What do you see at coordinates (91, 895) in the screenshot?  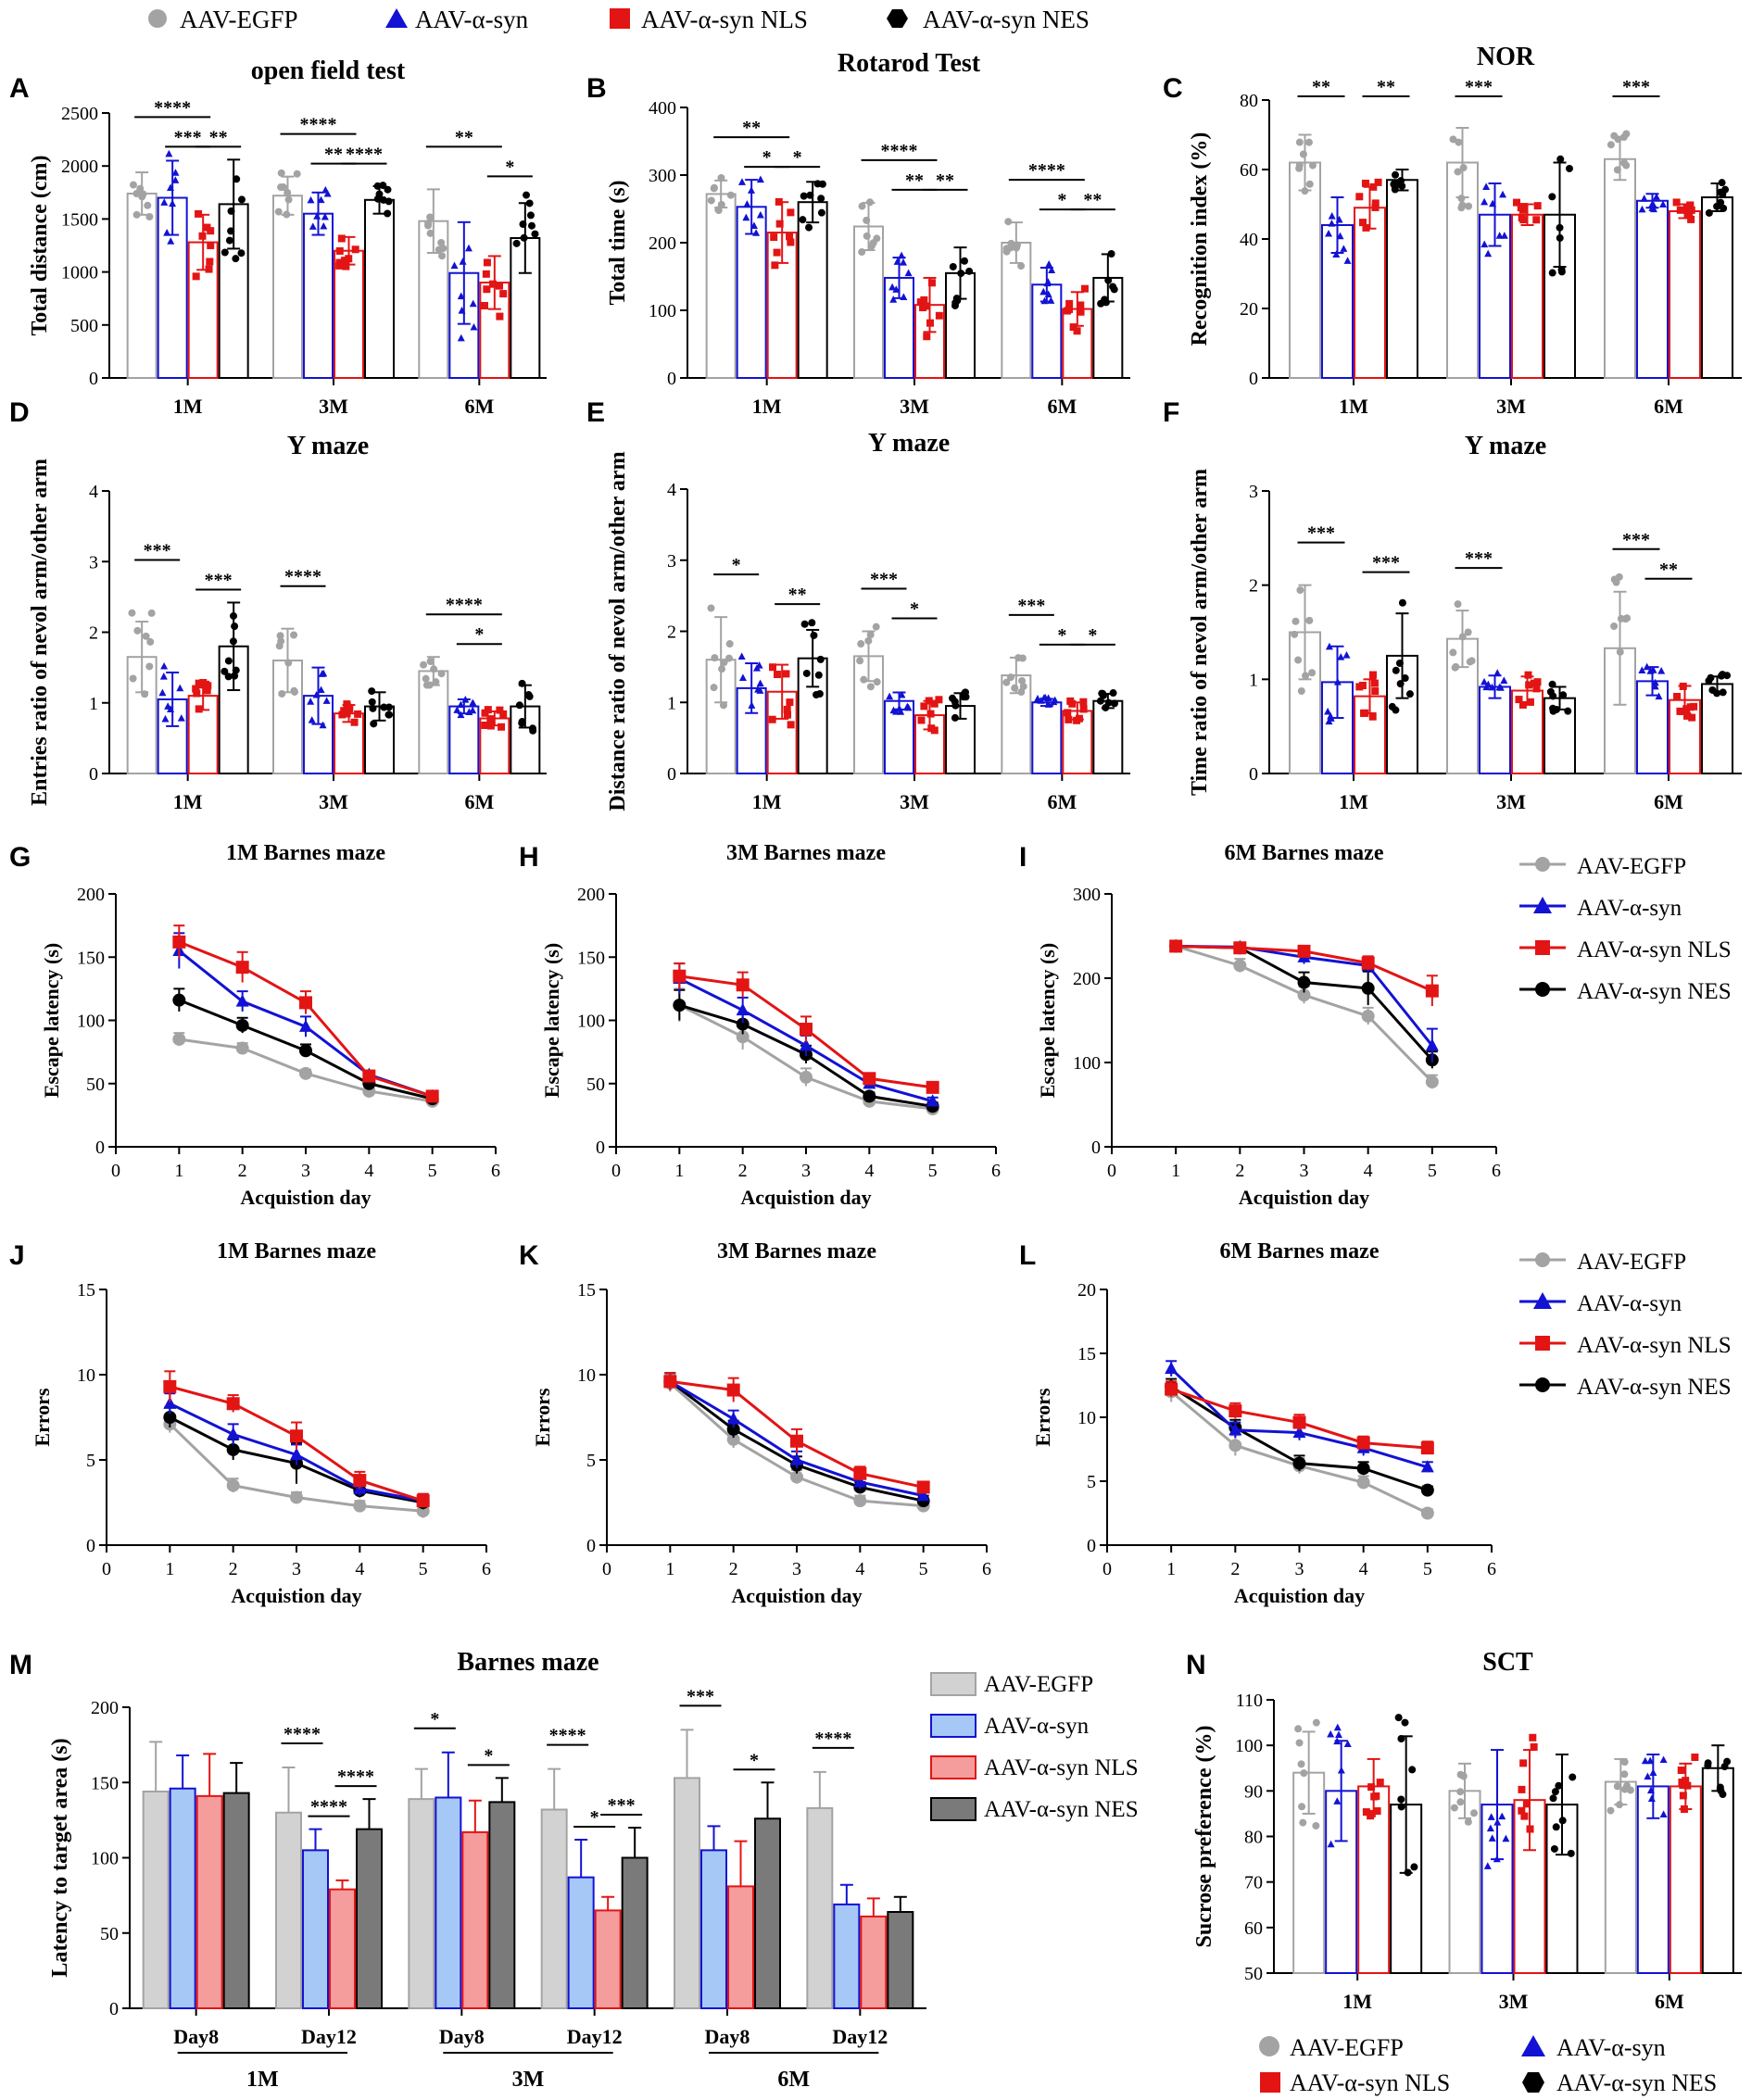 I see `g-ytick-label-4: 200` at bounding box center [91, 895].